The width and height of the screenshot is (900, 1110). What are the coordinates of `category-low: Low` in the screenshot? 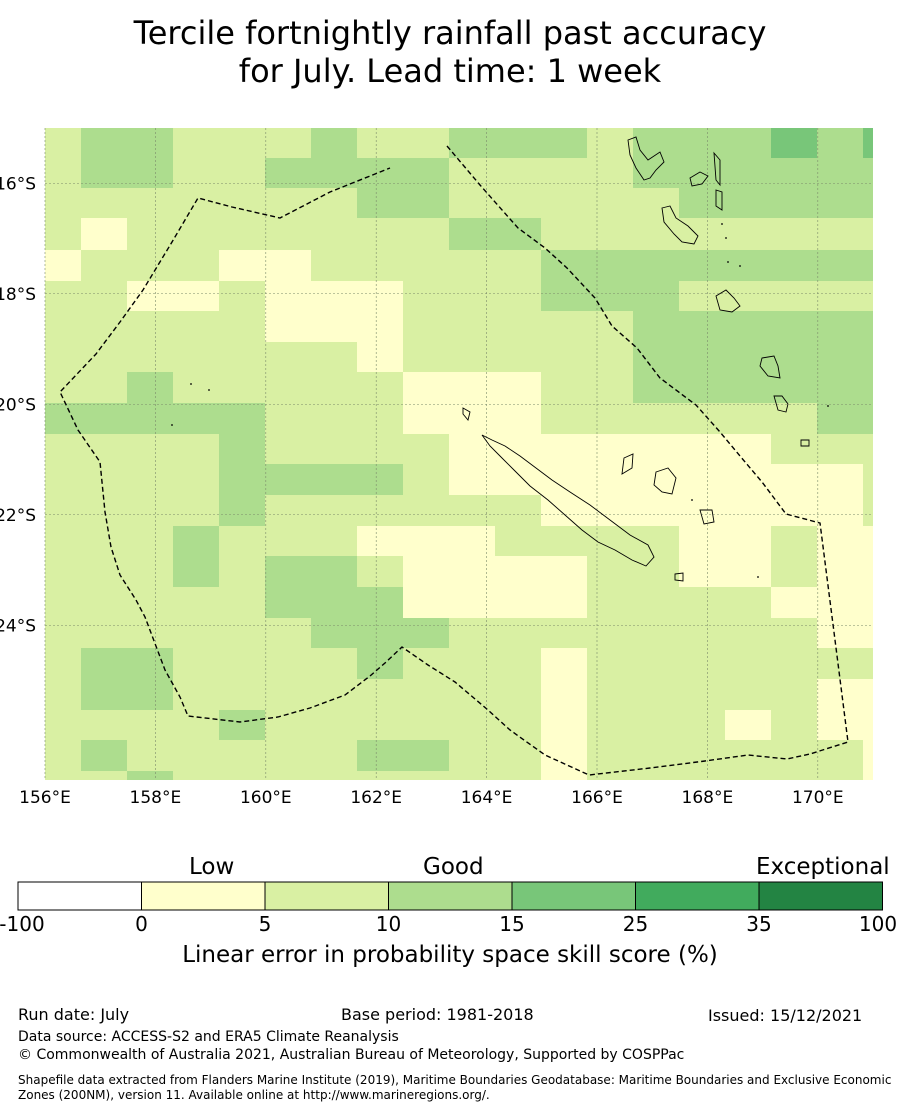 It's located at (212, 867).